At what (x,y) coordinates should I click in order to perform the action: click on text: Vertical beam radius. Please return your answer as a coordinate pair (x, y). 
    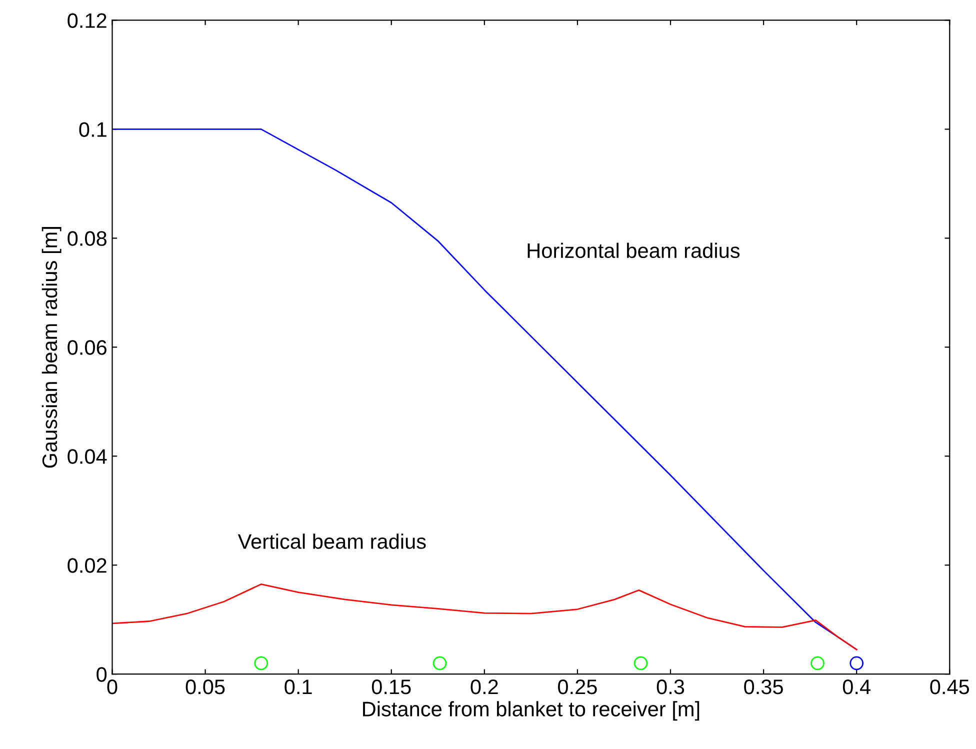
    Looking at the image, I should click on (332, 541).